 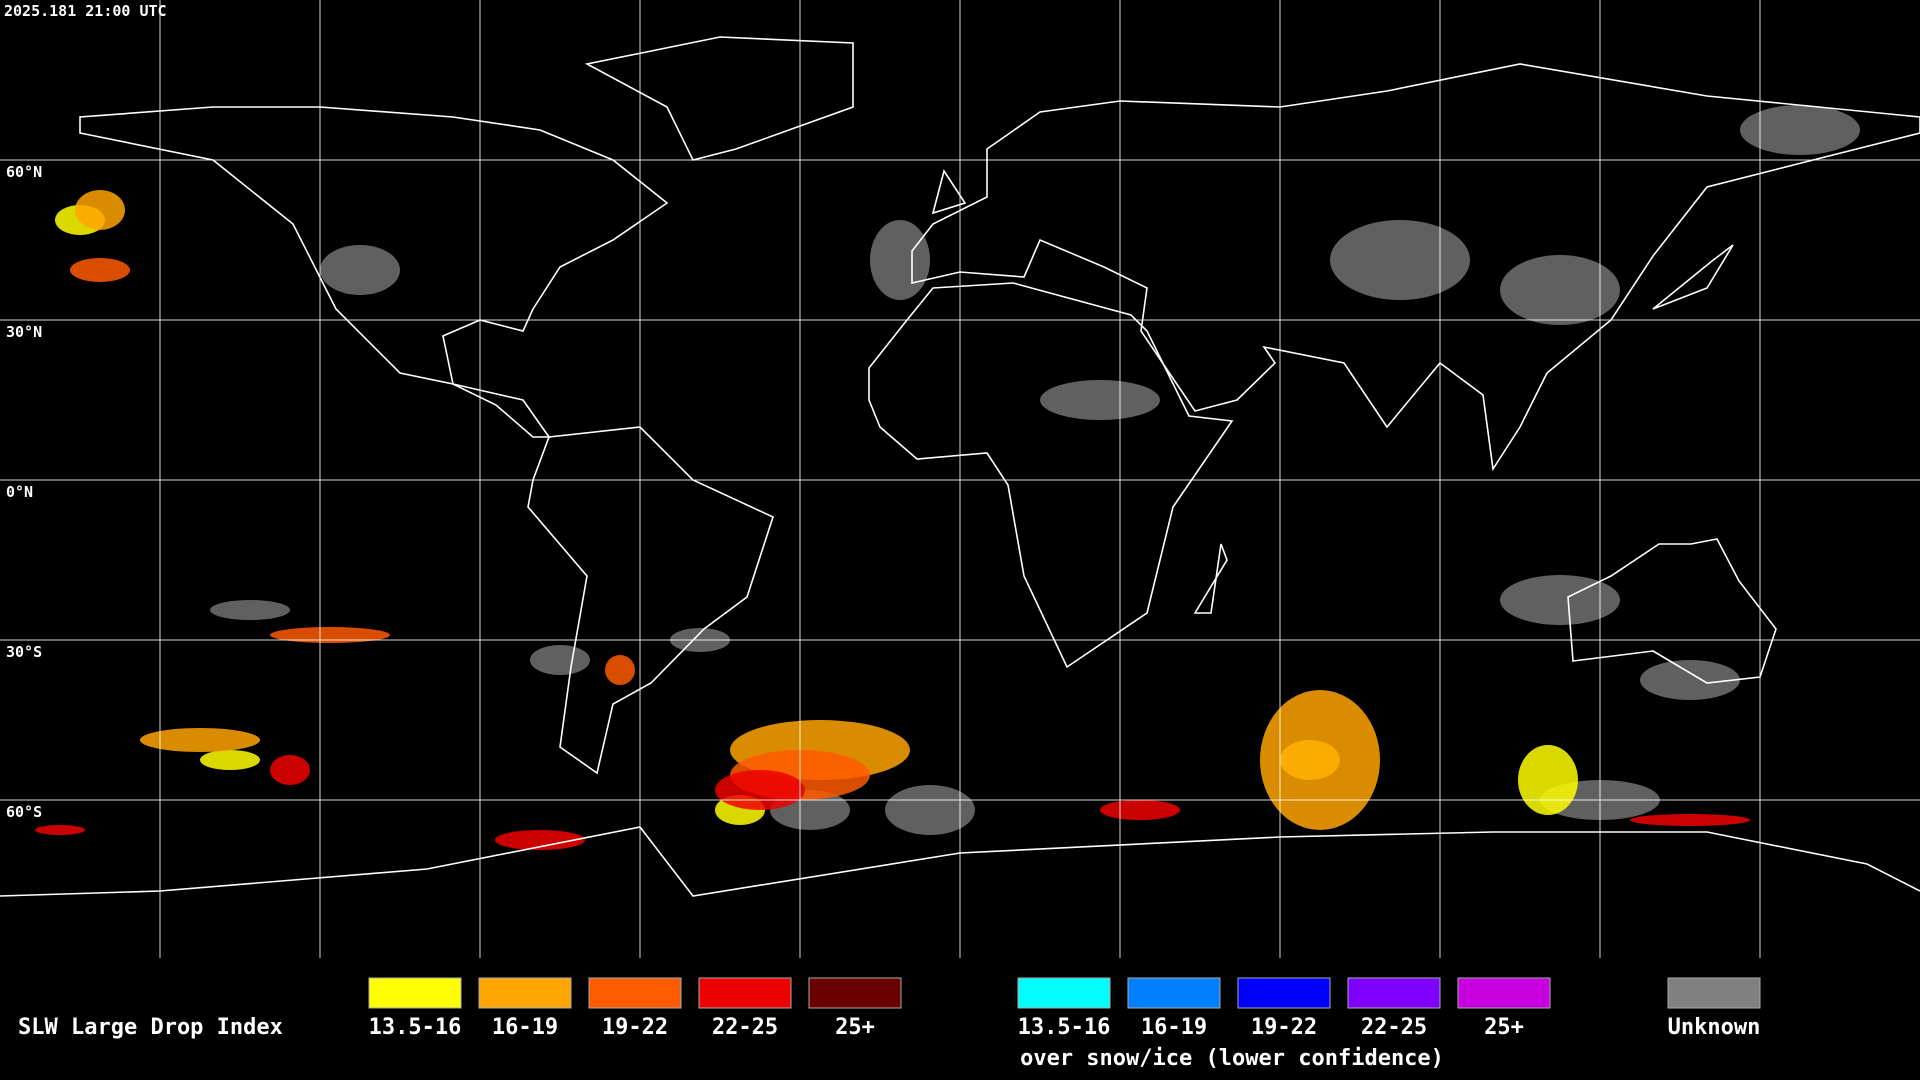 What do you see at coordinates (415, 1027) in the screenshot?
I see `legend-label: 13.5-16` at bounding box center [415, 1027].